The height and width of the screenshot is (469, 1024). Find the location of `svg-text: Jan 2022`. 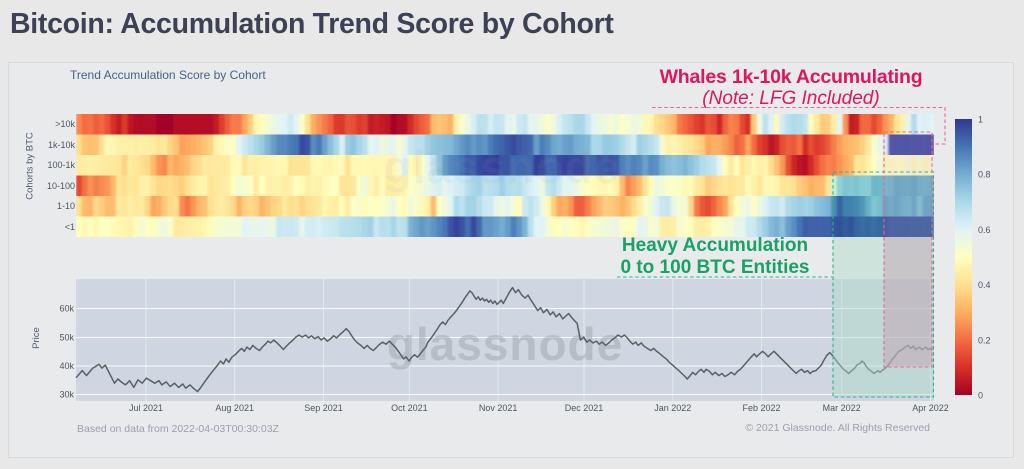

svg-text: Jan 2022 is located at coordinates (672, 408).